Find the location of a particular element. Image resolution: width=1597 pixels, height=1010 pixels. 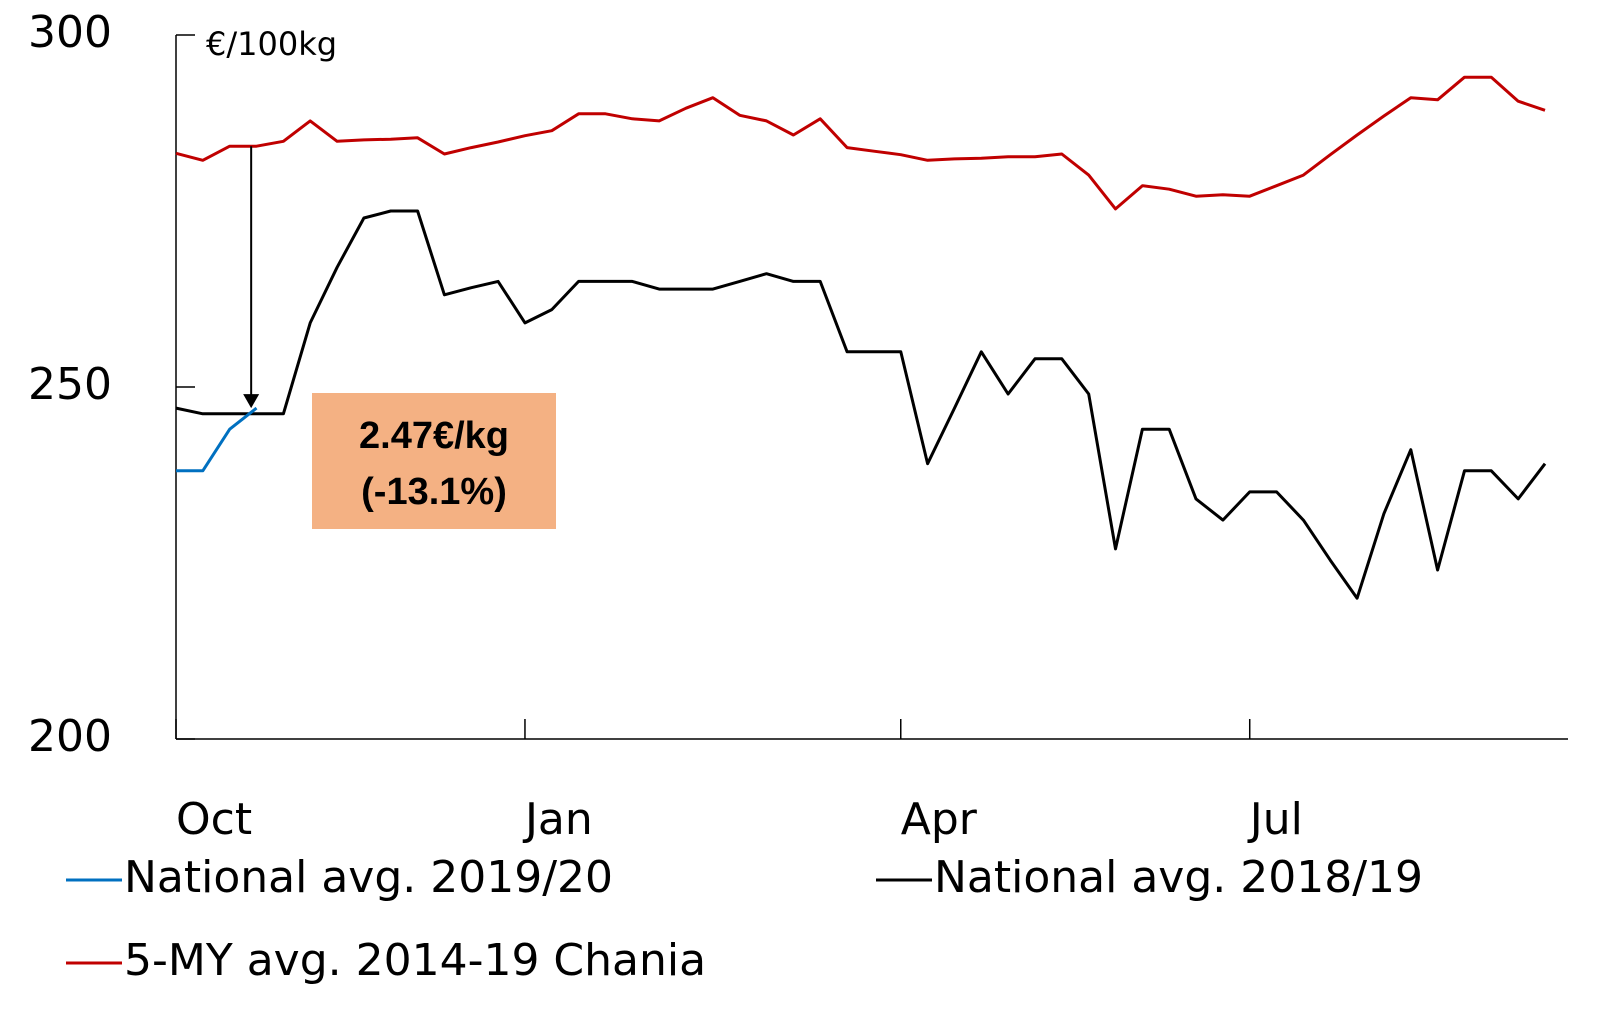

y-tick-label: 300 is located at coordinates (70, 32).